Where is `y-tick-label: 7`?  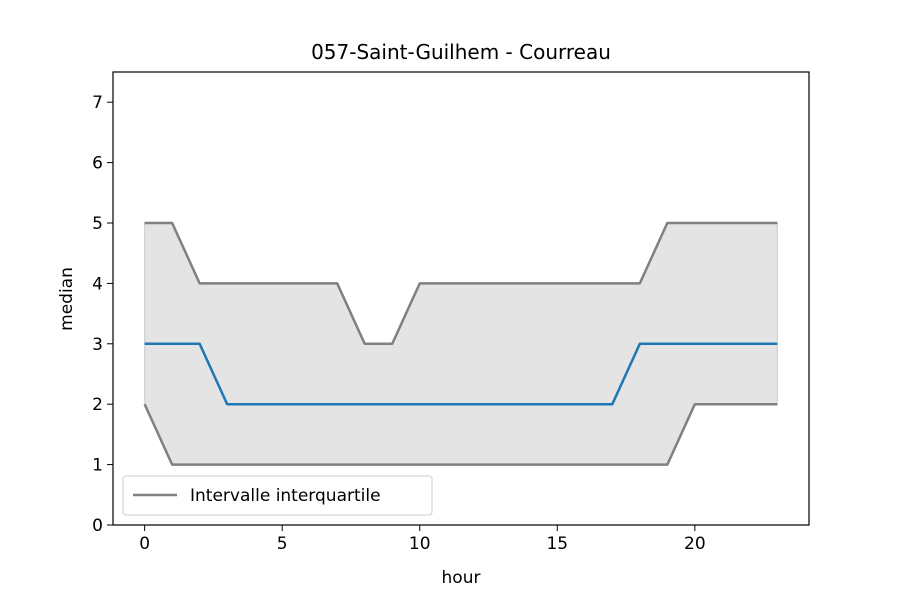 y-tick-label: 7 is located at coordinates (97, 103).